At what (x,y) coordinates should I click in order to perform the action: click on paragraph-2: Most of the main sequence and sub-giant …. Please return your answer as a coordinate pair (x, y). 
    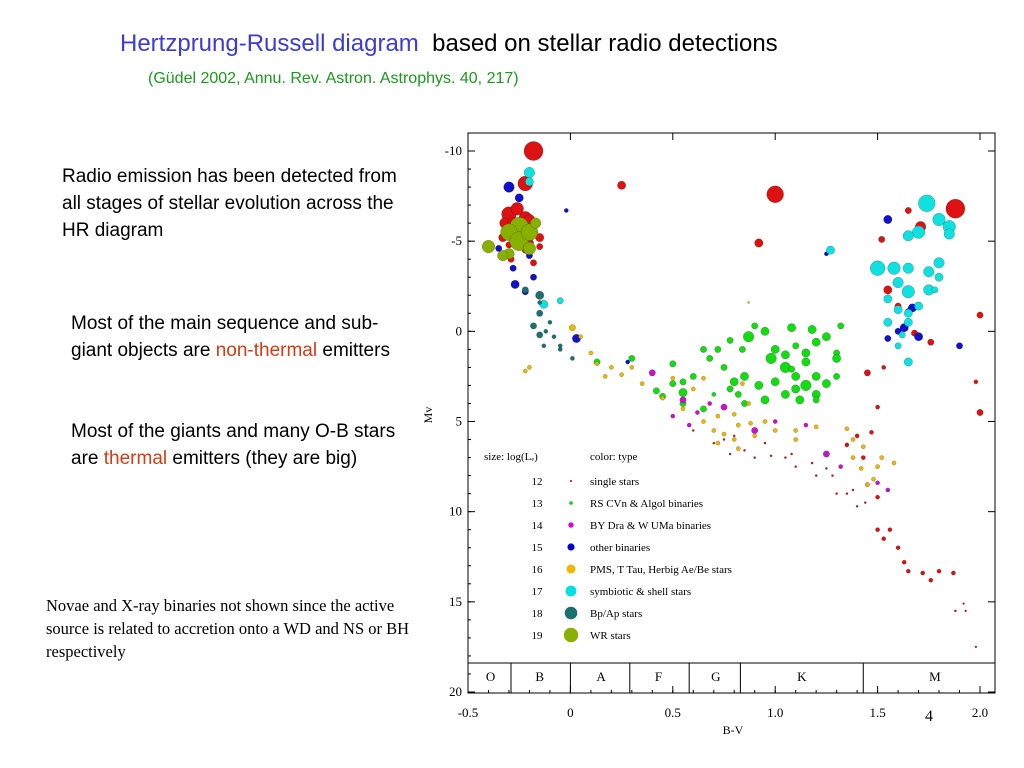
    Looking at the image, I should click on (243, 337).